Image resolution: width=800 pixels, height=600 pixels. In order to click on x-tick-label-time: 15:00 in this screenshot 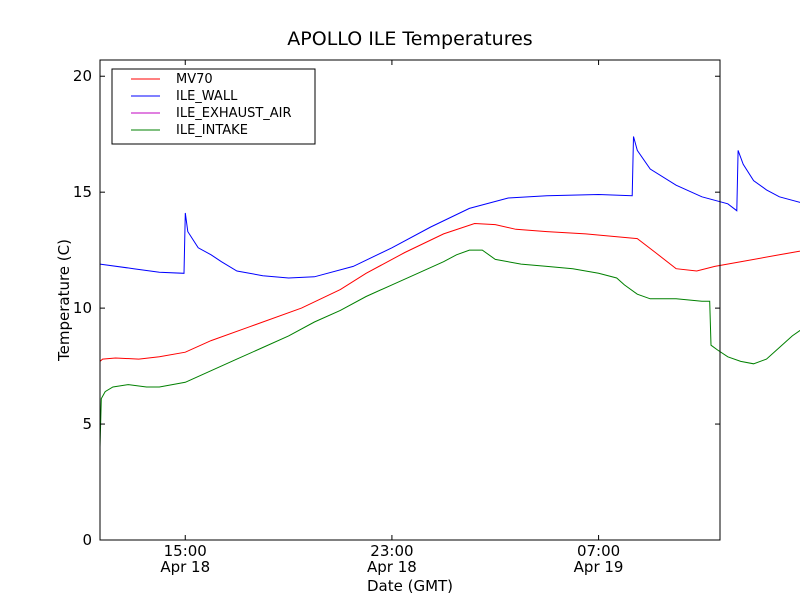, I will do `click(185, 551)`.